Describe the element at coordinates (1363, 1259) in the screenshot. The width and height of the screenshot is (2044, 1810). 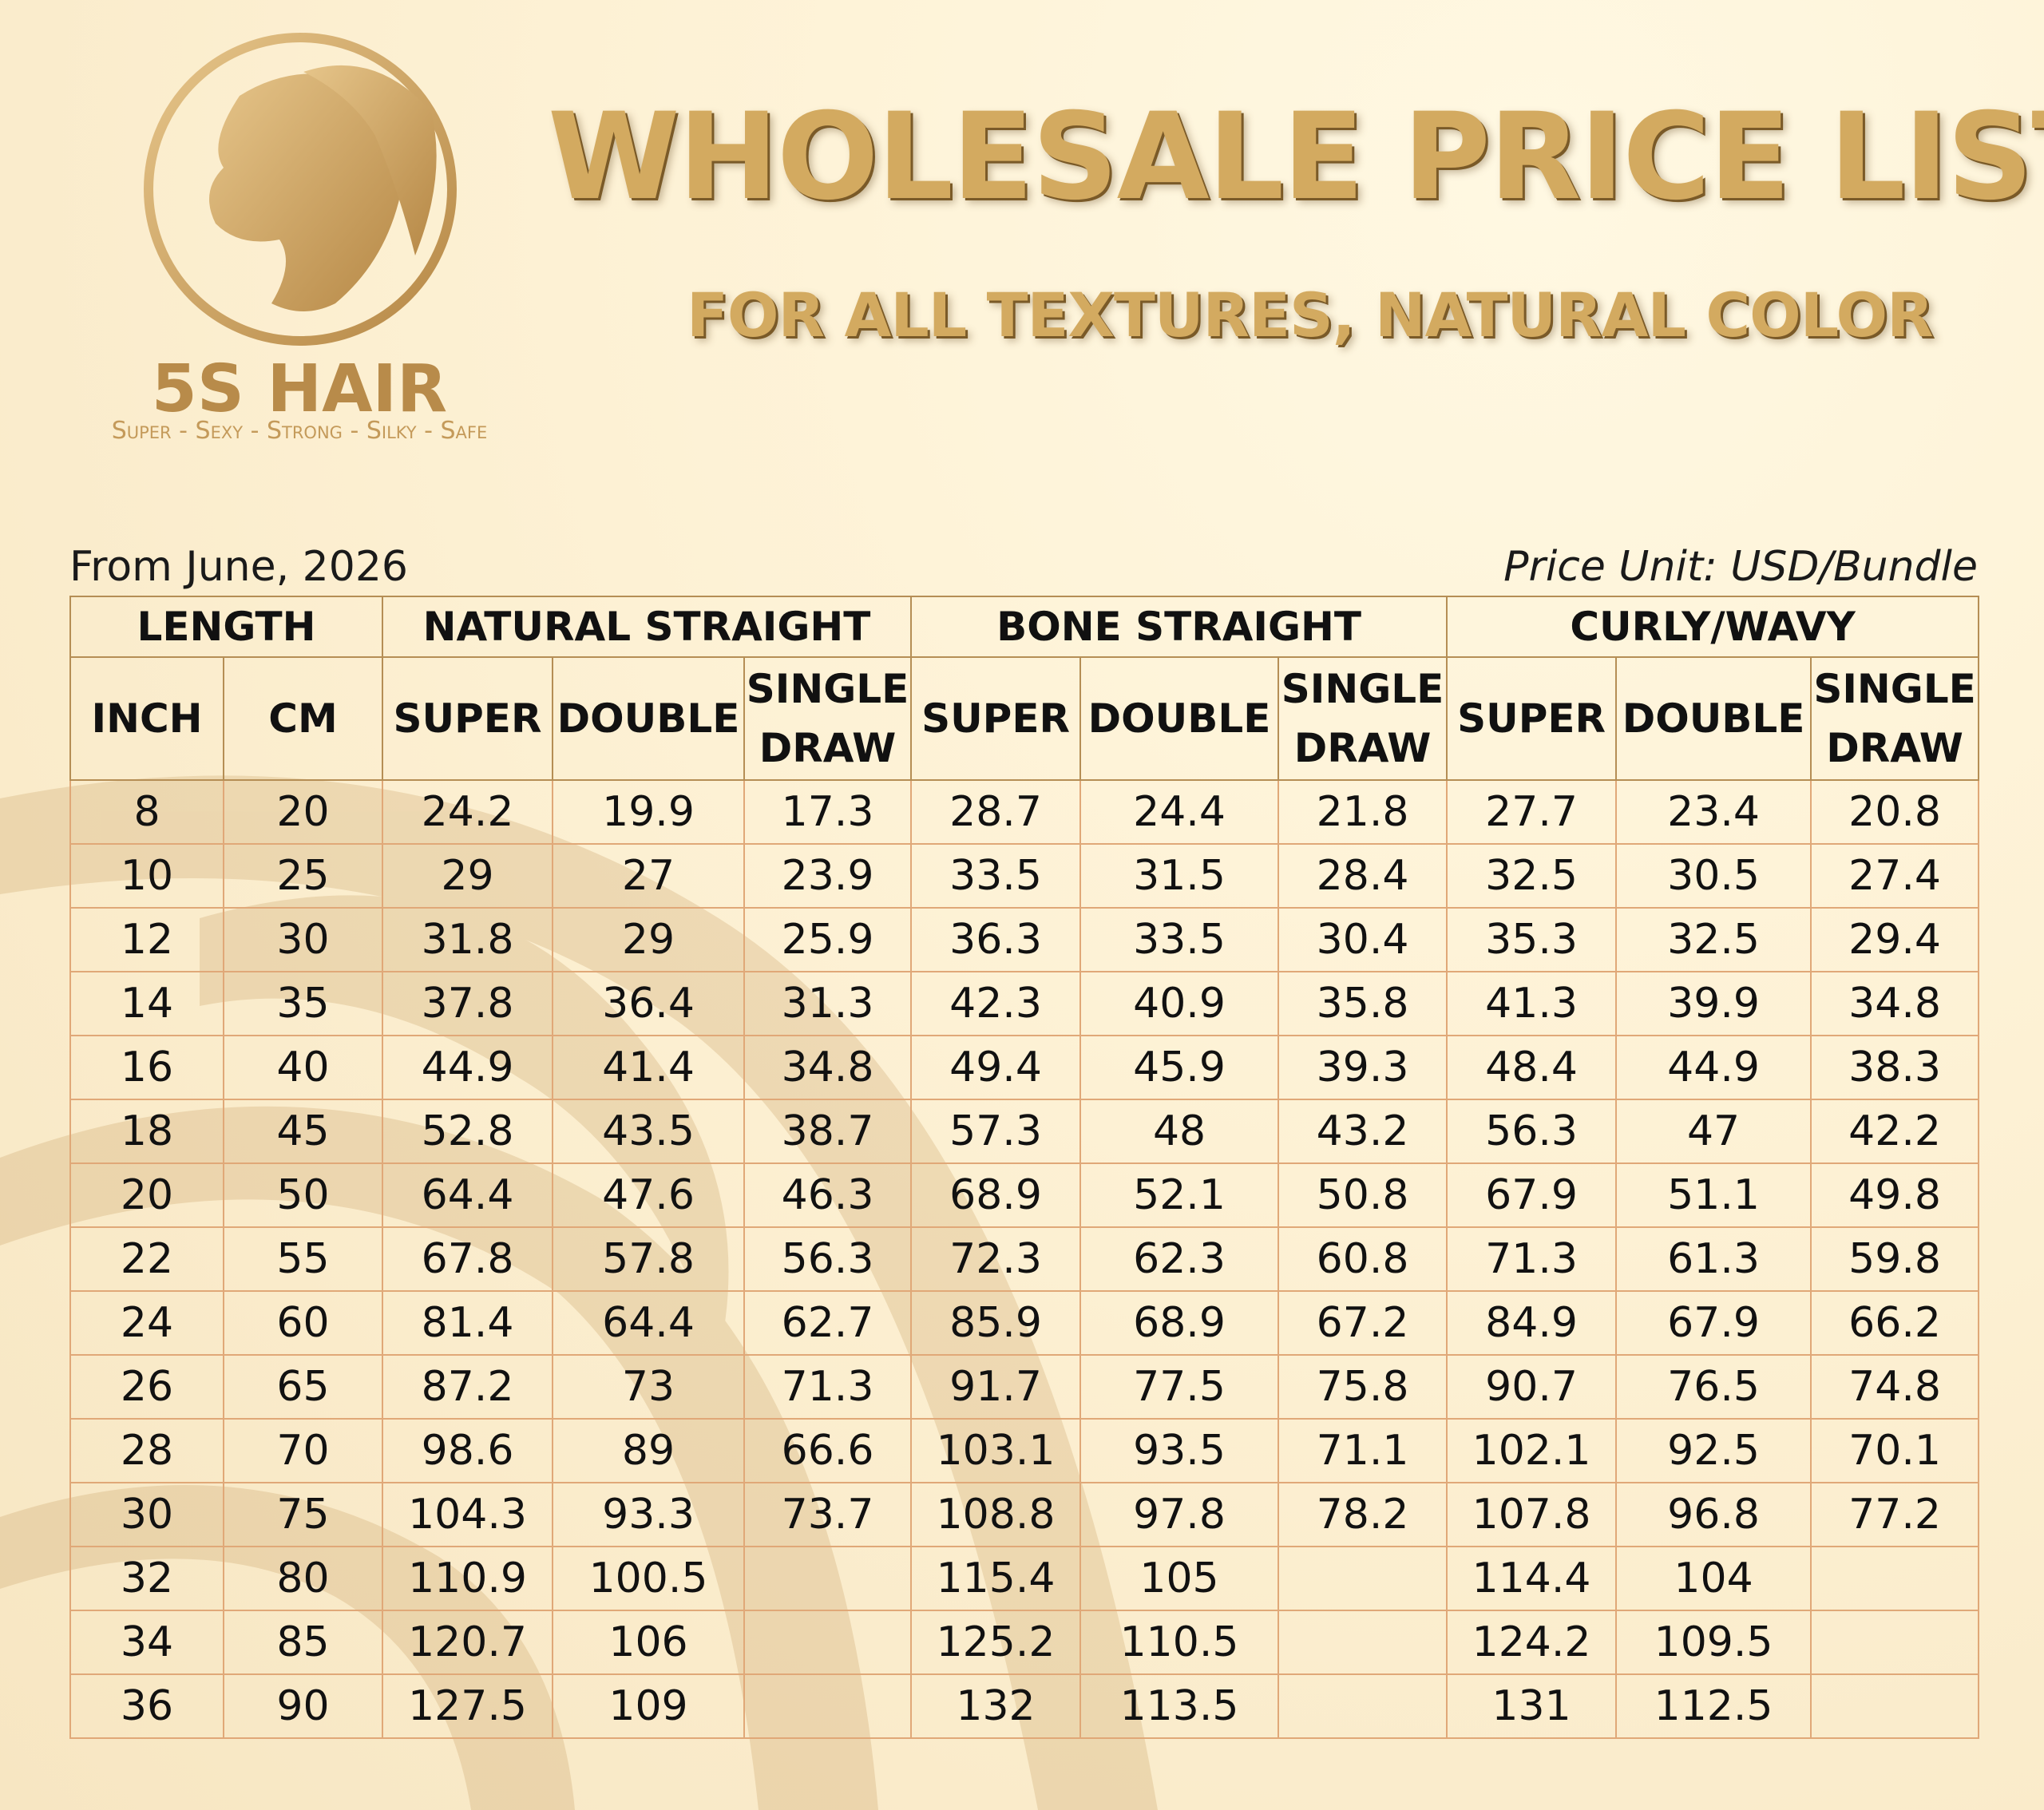
I see `table-cell: 60.8` at that location.